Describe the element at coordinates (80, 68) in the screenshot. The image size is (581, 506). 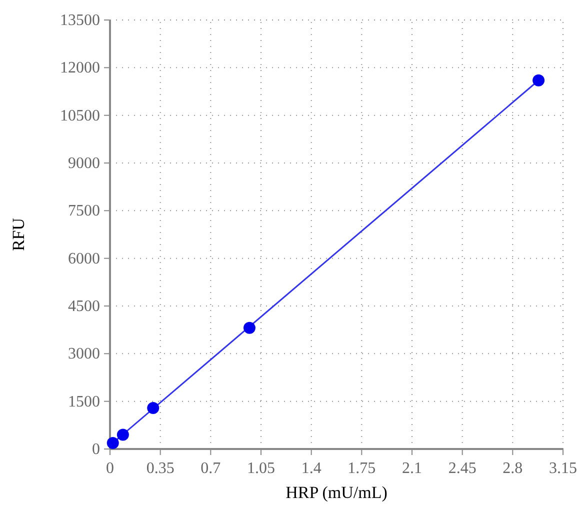
I see `y-tick-label: 12000` at that location.